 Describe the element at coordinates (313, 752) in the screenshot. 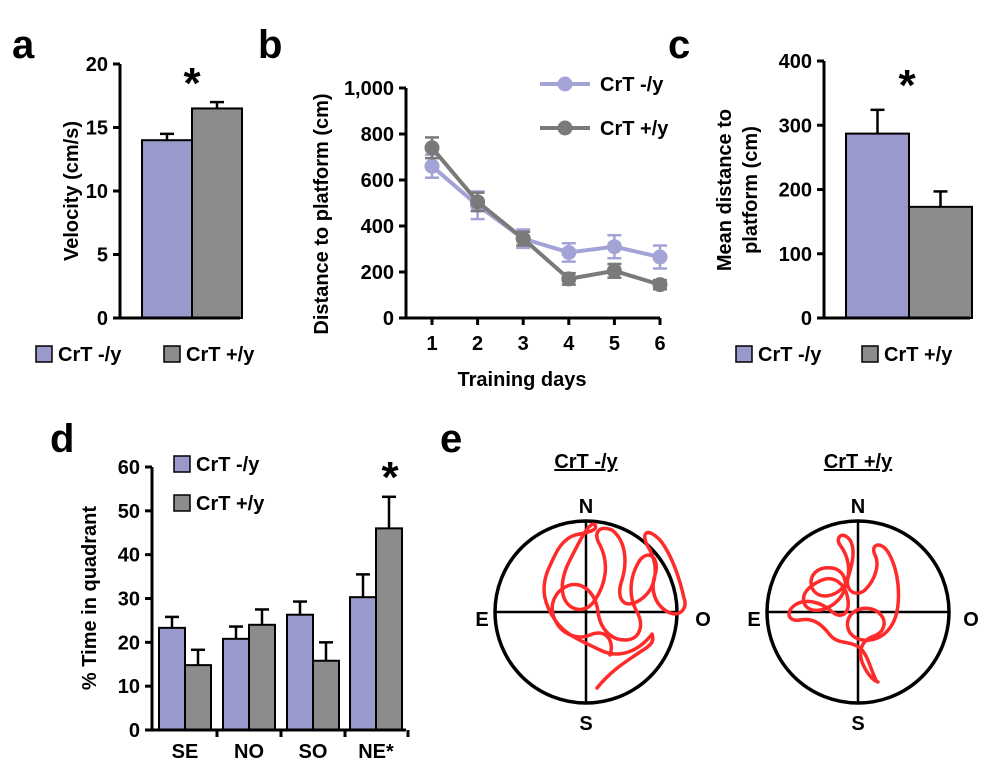

I see `panel-d-x-tick-label: SO` at that location.